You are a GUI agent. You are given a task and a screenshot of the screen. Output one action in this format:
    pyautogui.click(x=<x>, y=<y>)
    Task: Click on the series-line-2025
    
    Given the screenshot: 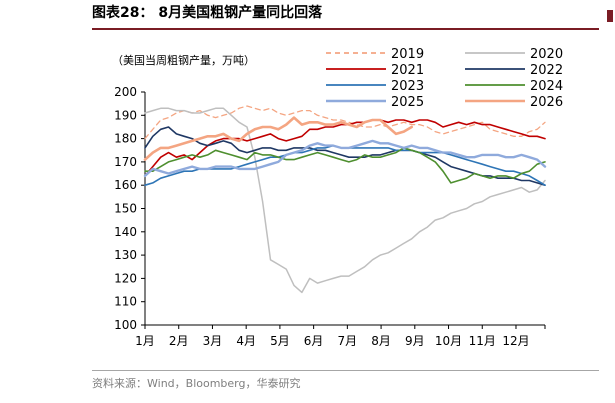 What is the action you would take?
    pyautogui.click(x=345, y=158)
    